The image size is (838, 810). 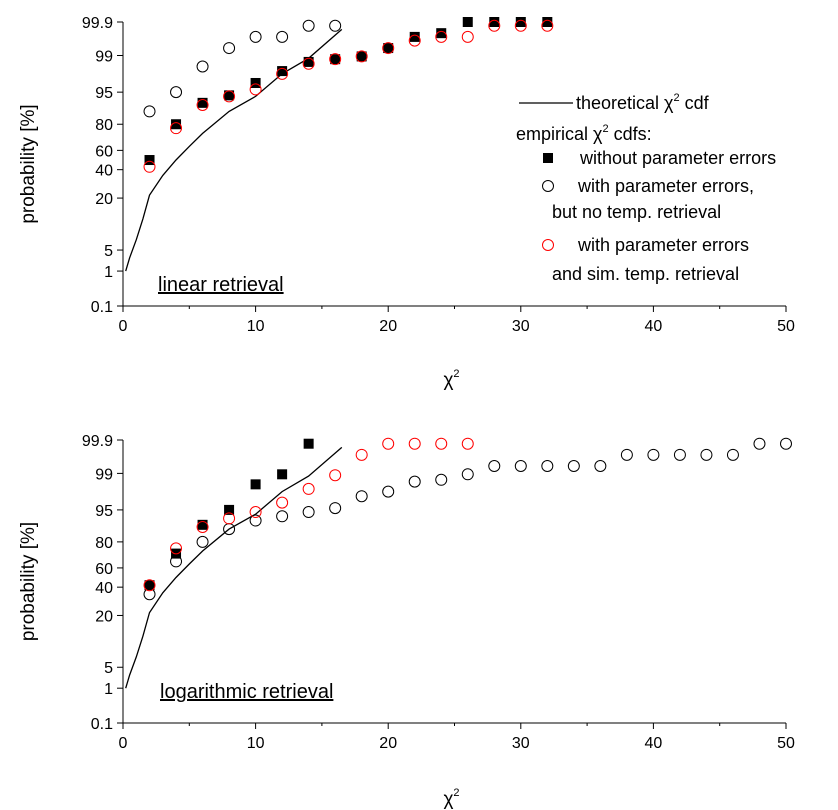 What do you see at coordinates (584, 133) in the screenshot?
I see `legend-empirical-heading: empirical χ2 cdfs:` at bounding box center [584, 133].